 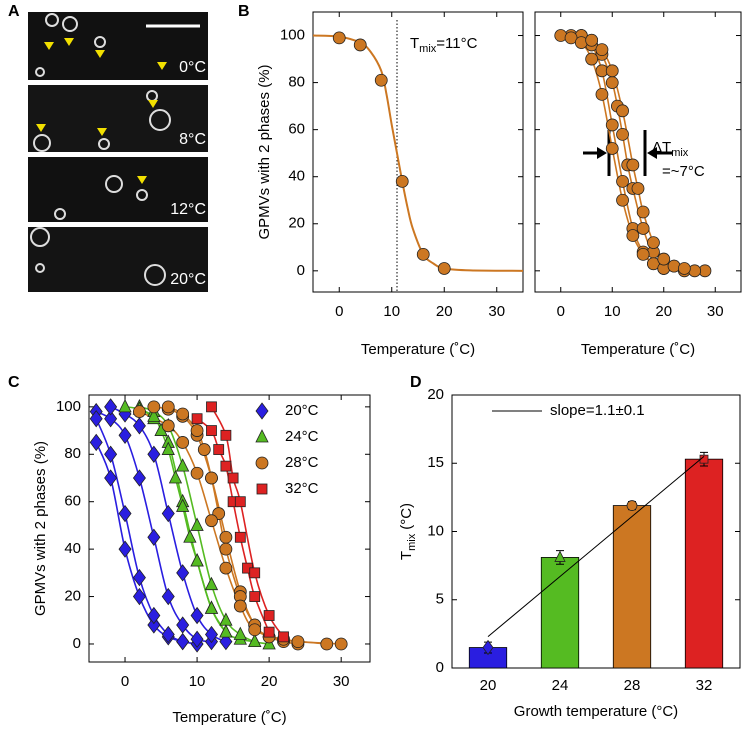 What do you see at coordinates (435, 462) in the screenshot?
I see `y-tick-label: 15` at bounding box center [435, 462].